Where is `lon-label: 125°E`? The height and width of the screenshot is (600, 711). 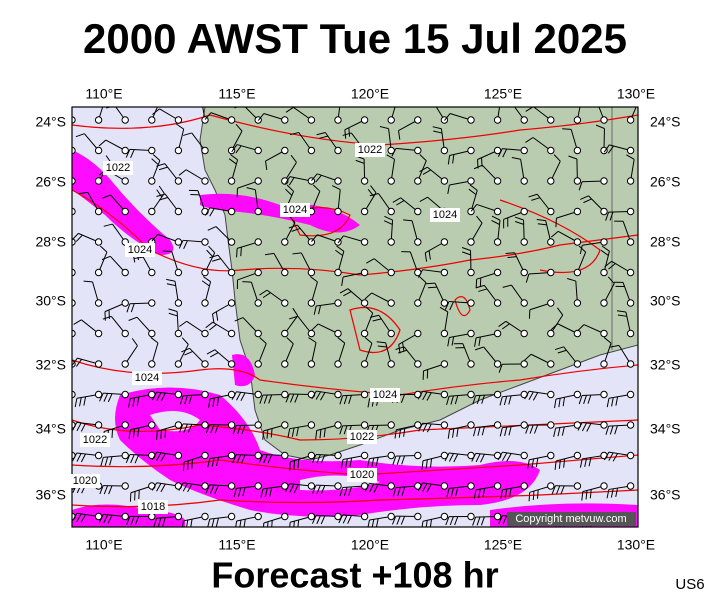 lon-label: 125°E is located at coordinates (503, 545).